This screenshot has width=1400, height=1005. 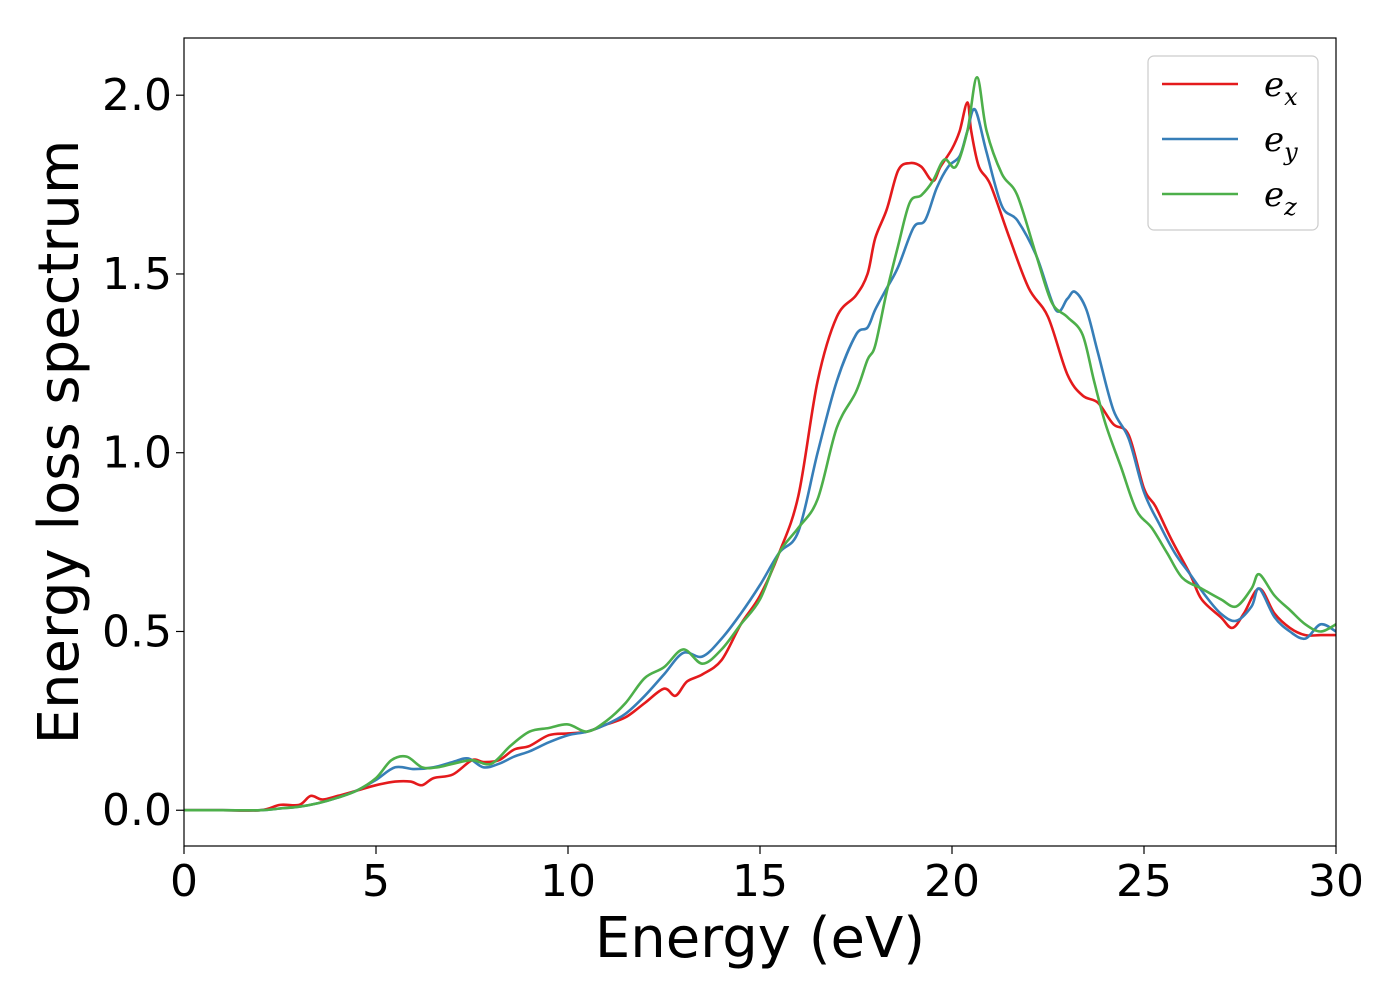 What do you see at coordinates (137, 810) in the screenshot?
I see `y-tick-label: 0.0` at bounding box center [137, 810].